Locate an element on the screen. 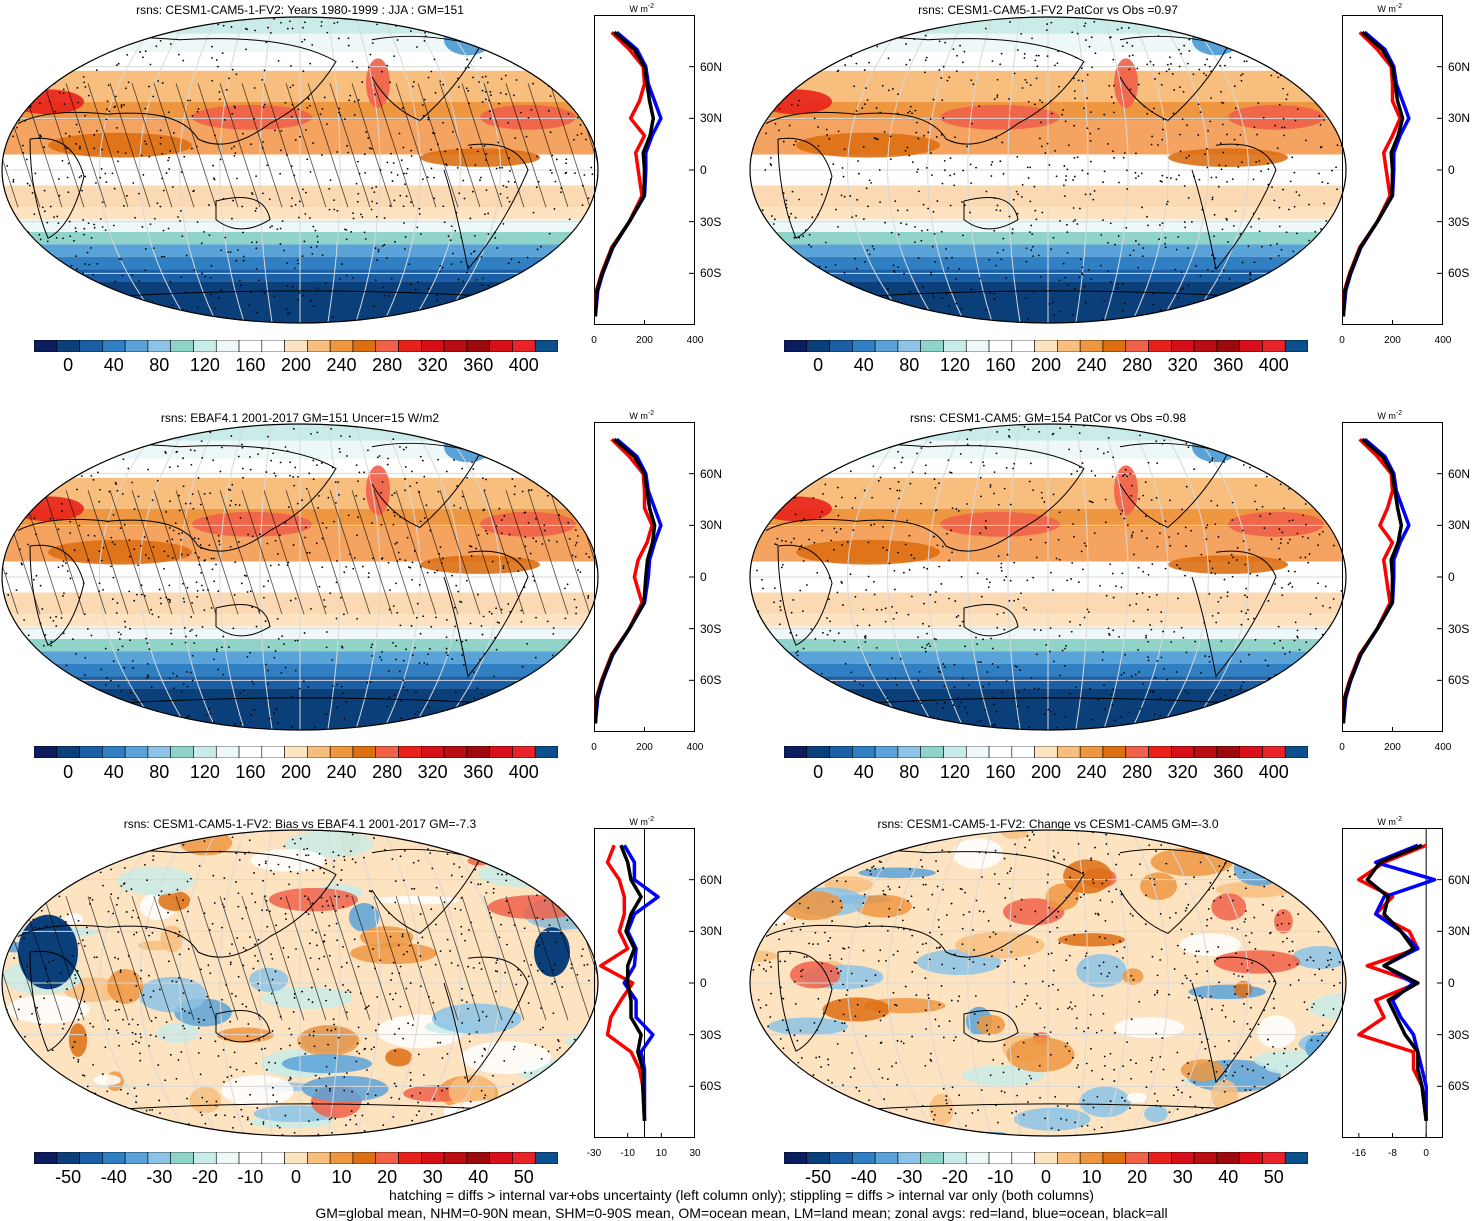 The width and height of the screenshot is (1483, 1221). world-map-p2 is located at coordinates (1048, 170).